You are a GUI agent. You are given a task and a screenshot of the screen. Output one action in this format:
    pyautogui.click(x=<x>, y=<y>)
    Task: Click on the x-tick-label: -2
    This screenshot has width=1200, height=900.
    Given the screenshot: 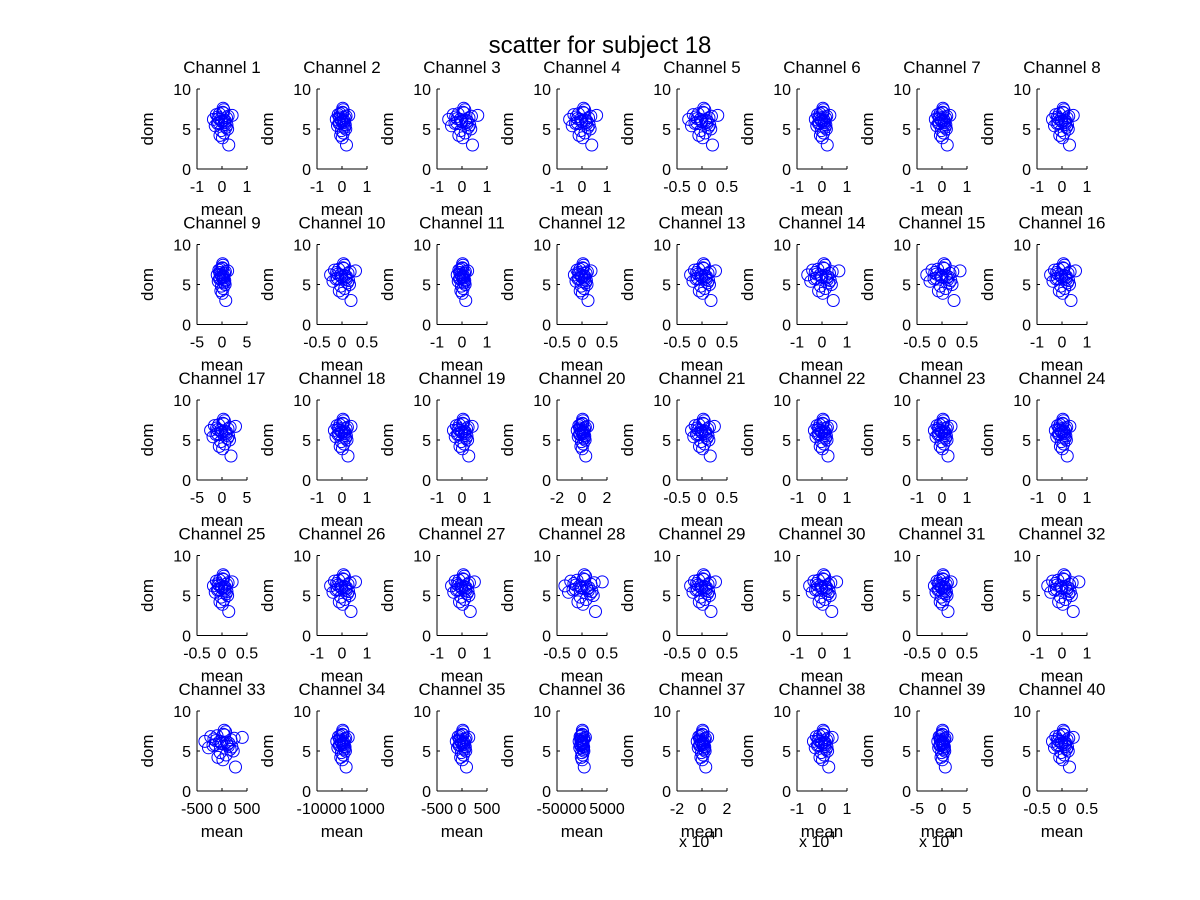 What is the action you would take?
    pyautogui.click(x=557, y=498)
    